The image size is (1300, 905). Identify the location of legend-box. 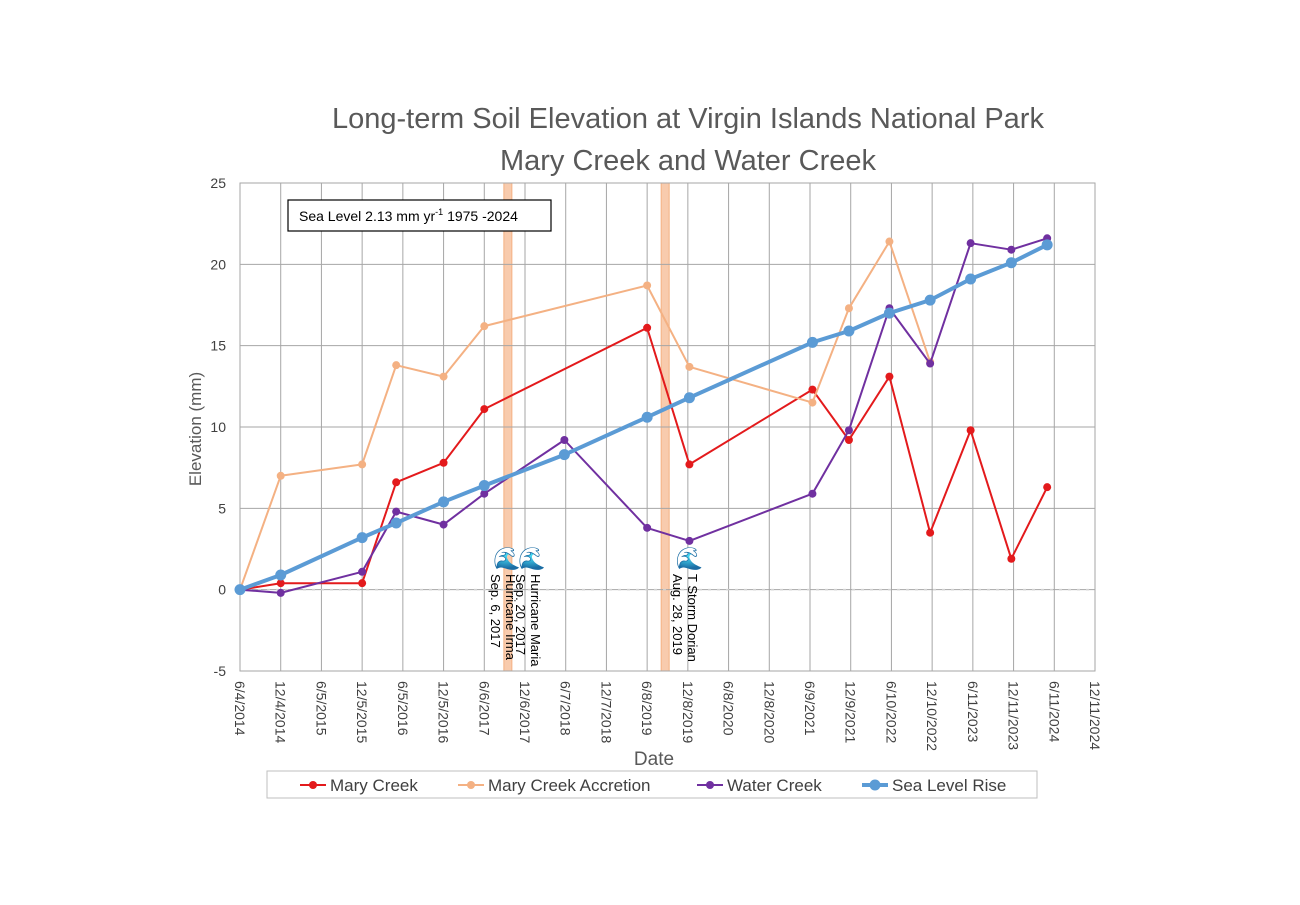
(652, 784).